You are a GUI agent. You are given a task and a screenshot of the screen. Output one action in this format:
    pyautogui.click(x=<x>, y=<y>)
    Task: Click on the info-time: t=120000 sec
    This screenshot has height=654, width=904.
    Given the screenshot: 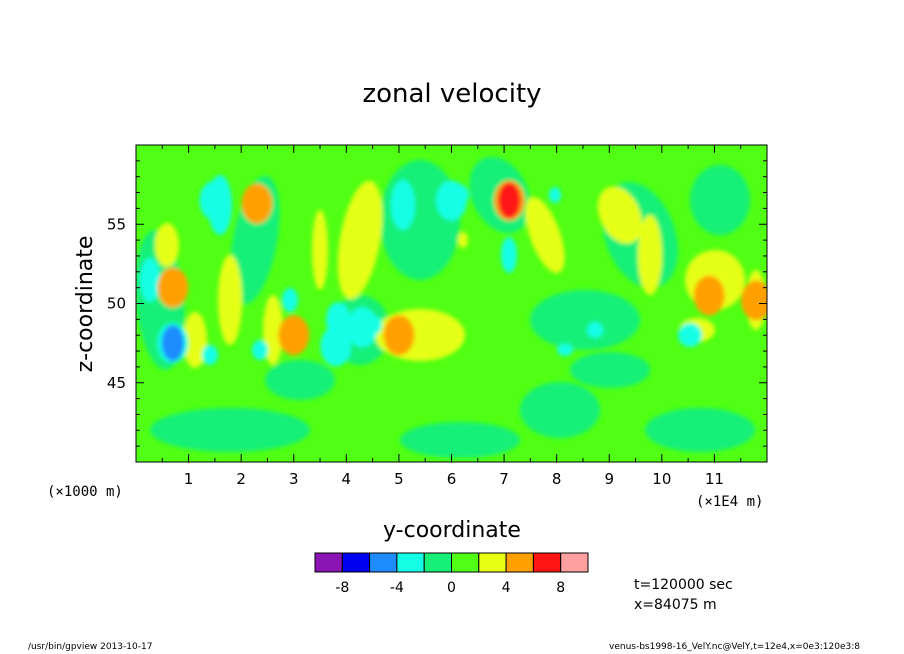 What is the action you would take?
    pyautogui.click(x=683, y=585)
    